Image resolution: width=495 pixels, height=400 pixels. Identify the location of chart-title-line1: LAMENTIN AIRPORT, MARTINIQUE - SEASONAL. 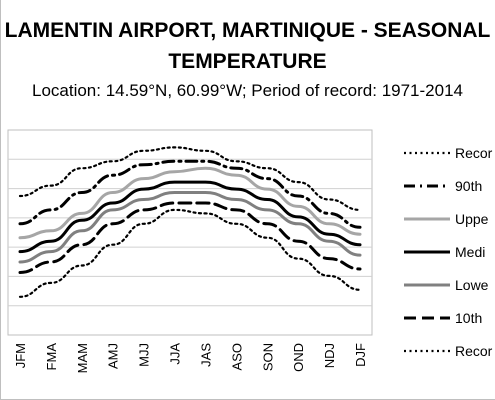
(247, 30).